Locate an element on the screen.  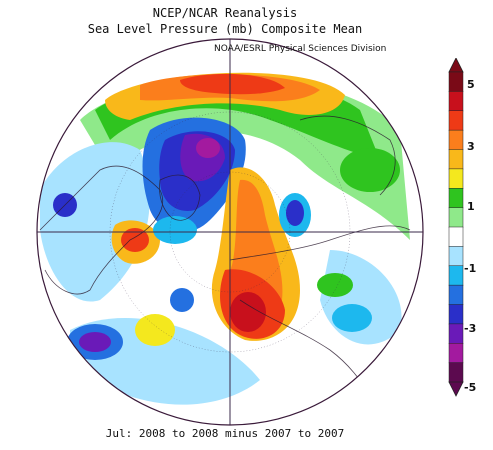
anomaly-green-east is located at coordinates (370, 170).